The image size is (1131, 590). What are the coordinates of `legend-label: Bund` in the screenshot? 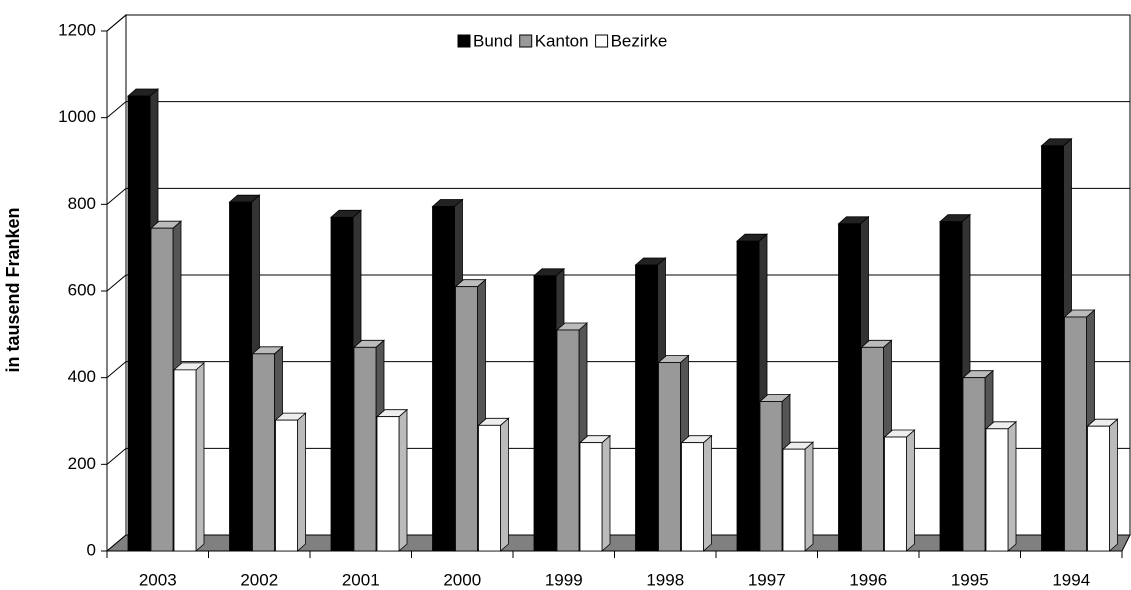 It's located at (493, 40).